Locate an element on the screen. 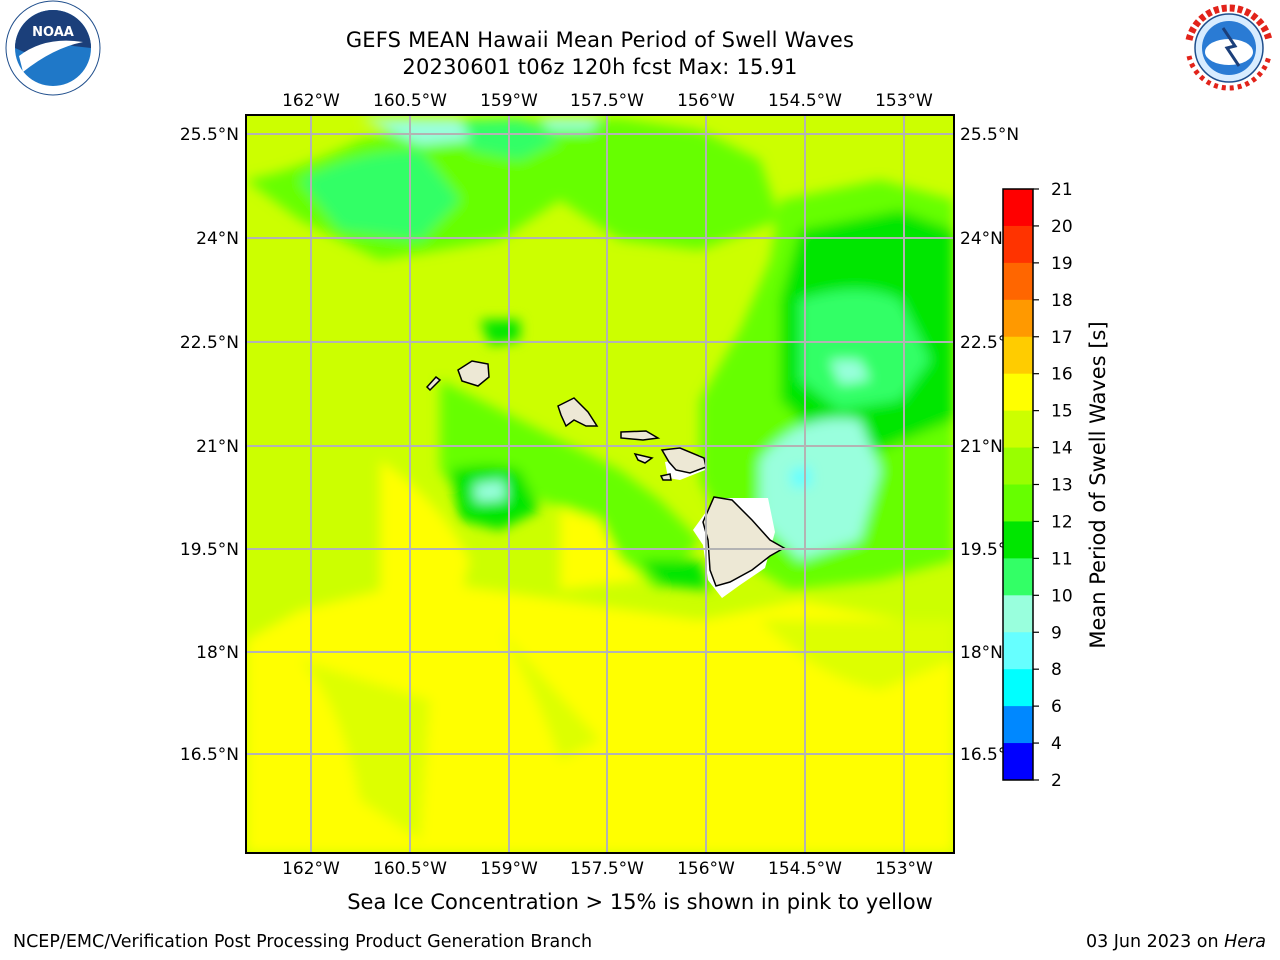  lat-label-left: 24°N is located at coordinates (217, 239).